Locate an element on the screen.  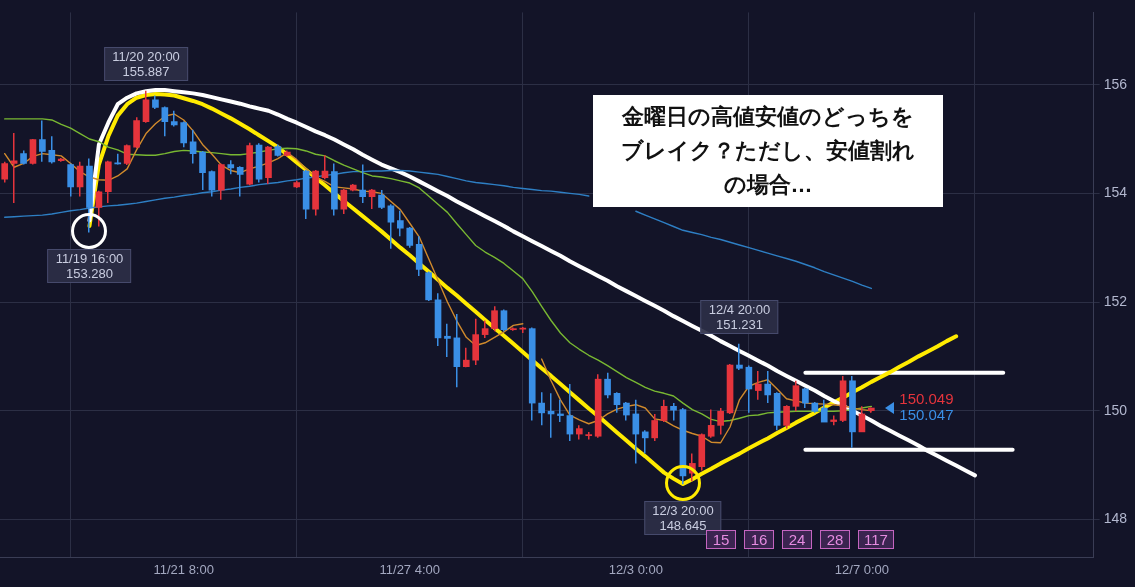
annotation: 11/19 16:00 153.280 is located at coordinates (89, 266).